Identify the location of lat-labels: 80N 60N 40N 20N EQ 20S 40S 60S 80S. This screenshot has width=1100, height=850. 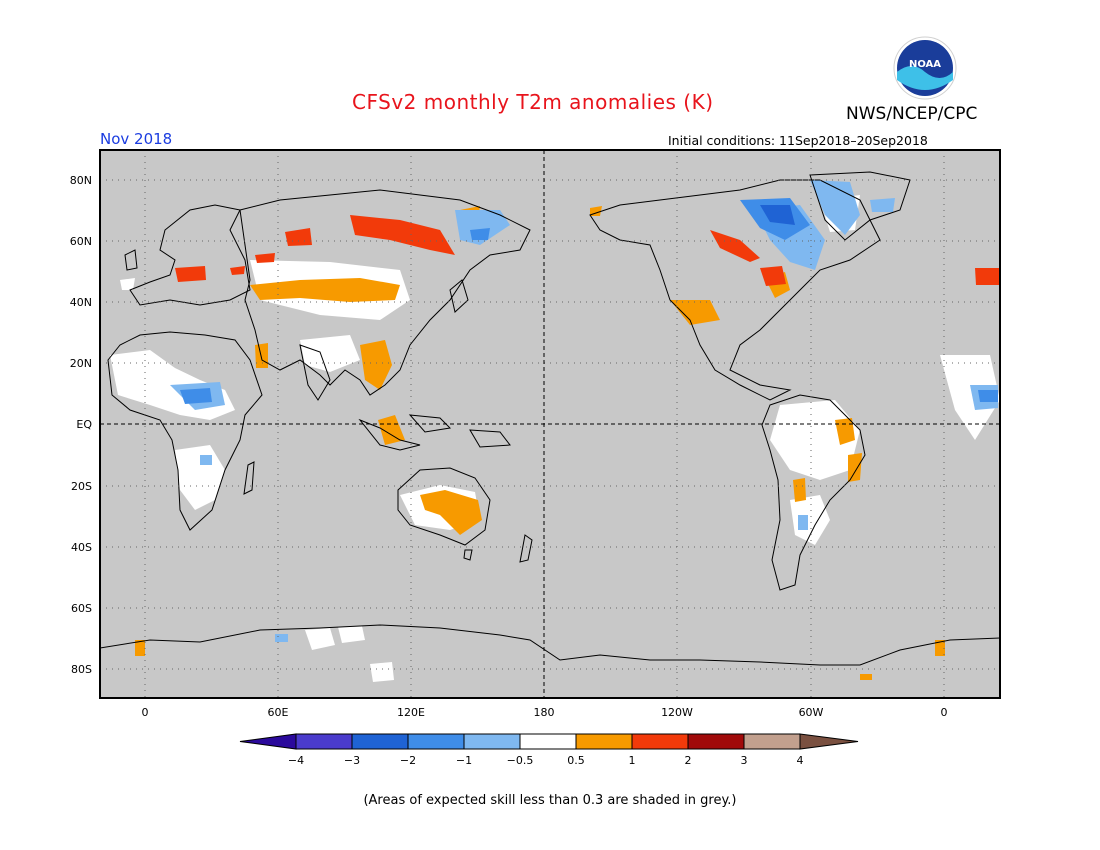
(81, 425).